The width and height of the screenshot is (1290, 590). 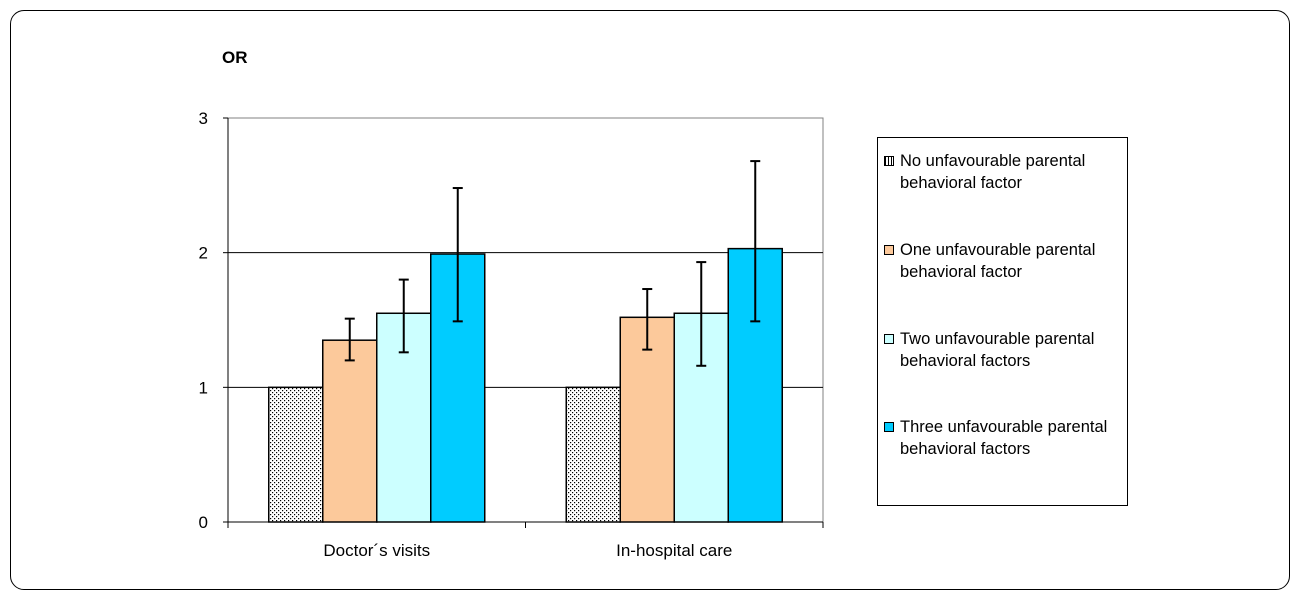 What do you see at coordinates (203, 253) in the screenshot?
I see `y-tick-label: 2` at bounding box center [203, 253].